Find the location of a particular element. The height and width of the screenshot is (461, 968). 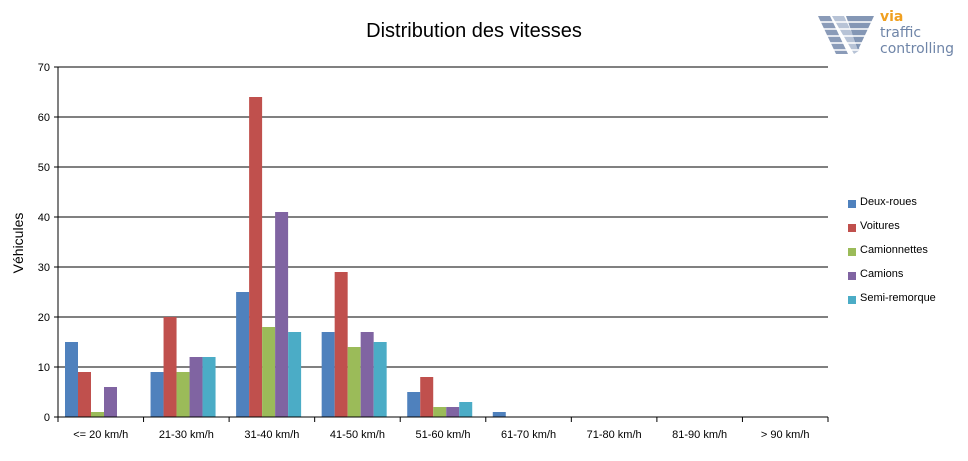

y-tick-label: 0 is located at coordinates (47, 418).